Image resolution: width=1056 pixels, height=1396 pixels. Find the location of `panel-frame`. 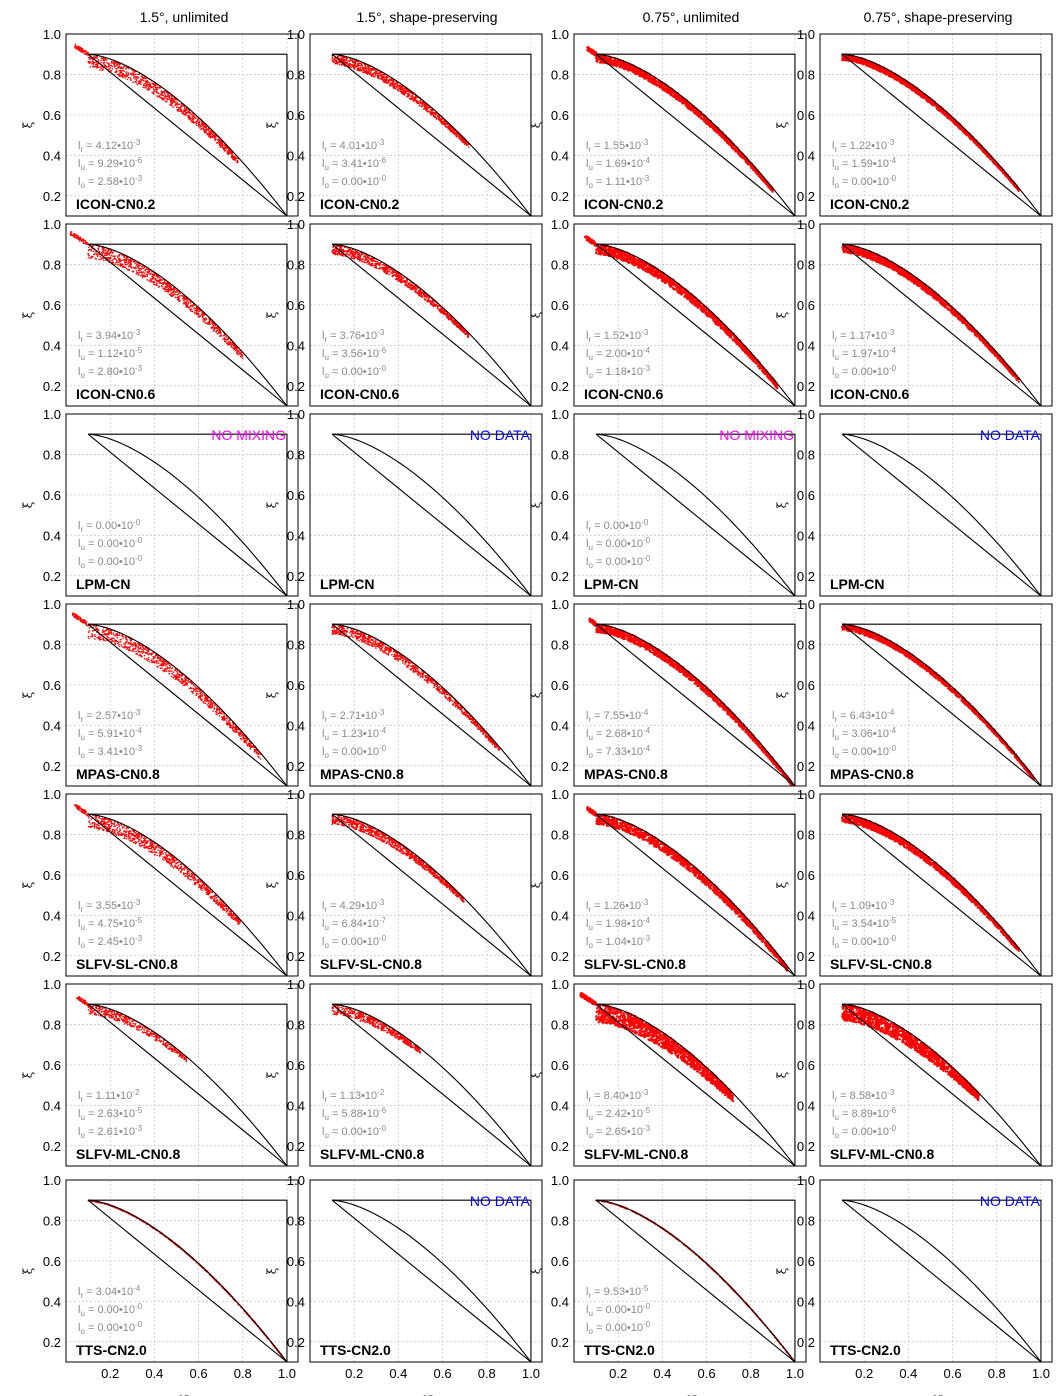

panel-frame is located at coordinates (426, 125).